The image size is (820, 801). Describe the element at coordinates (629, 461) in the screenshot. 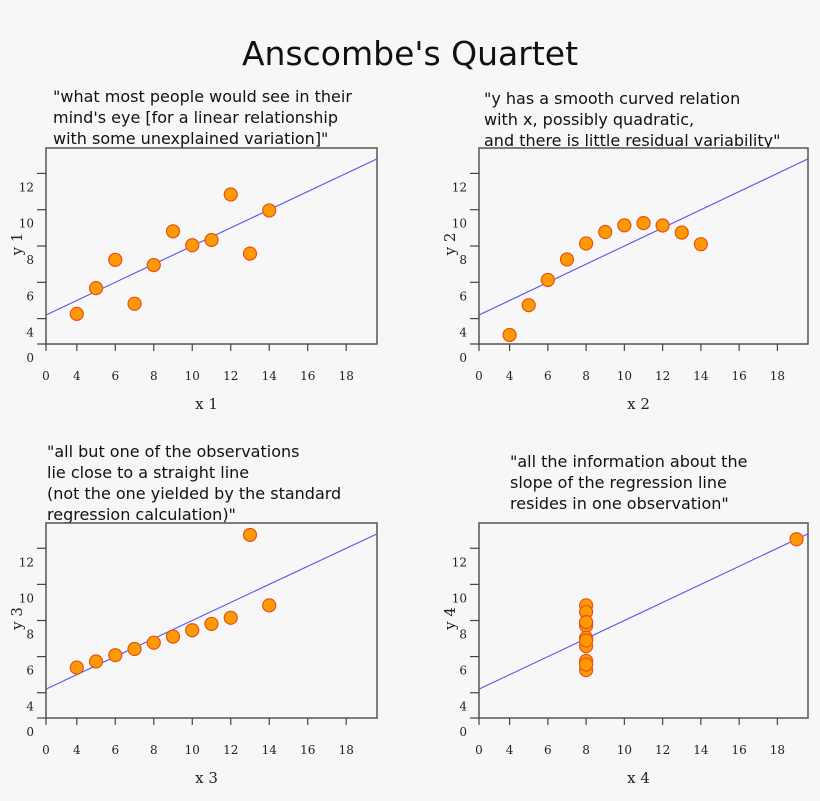

I see `subtitle-line: "all the information about the` at that location.